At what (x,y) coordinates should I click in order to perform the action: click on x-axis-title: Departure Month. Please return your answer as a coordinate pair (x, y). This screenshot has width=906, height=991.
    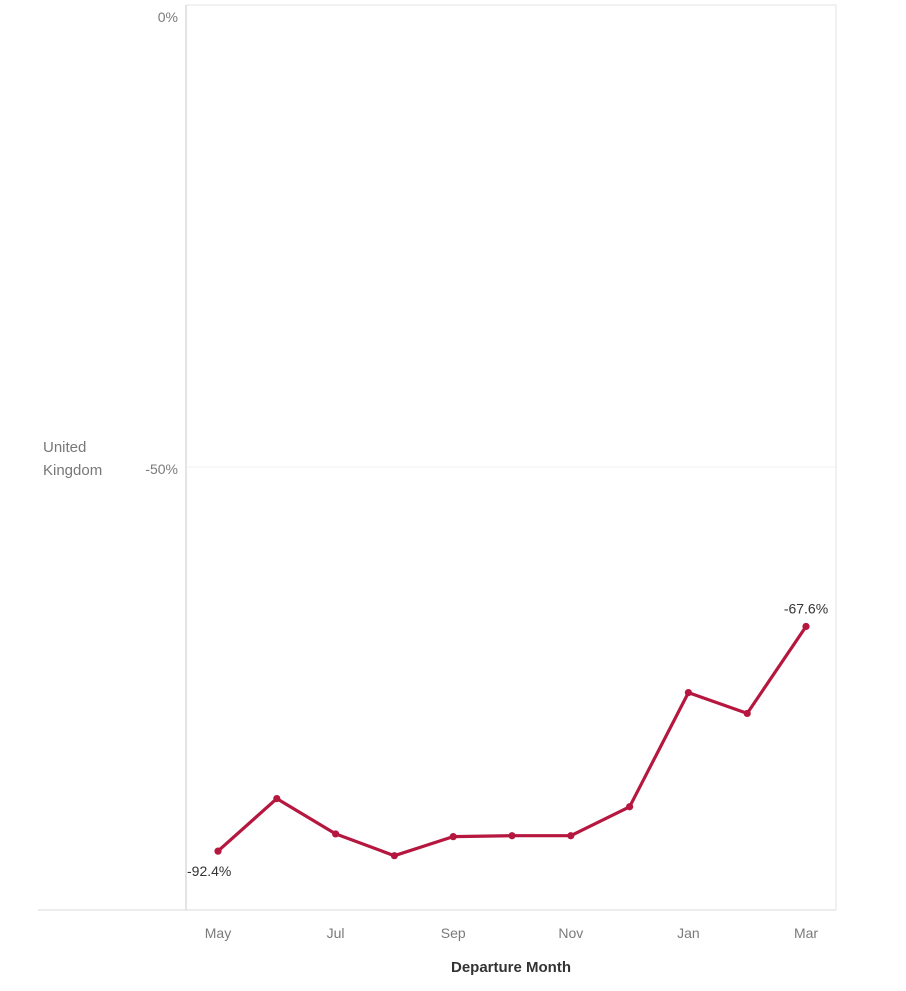
    Looking at the image, I should click on (511, 967).